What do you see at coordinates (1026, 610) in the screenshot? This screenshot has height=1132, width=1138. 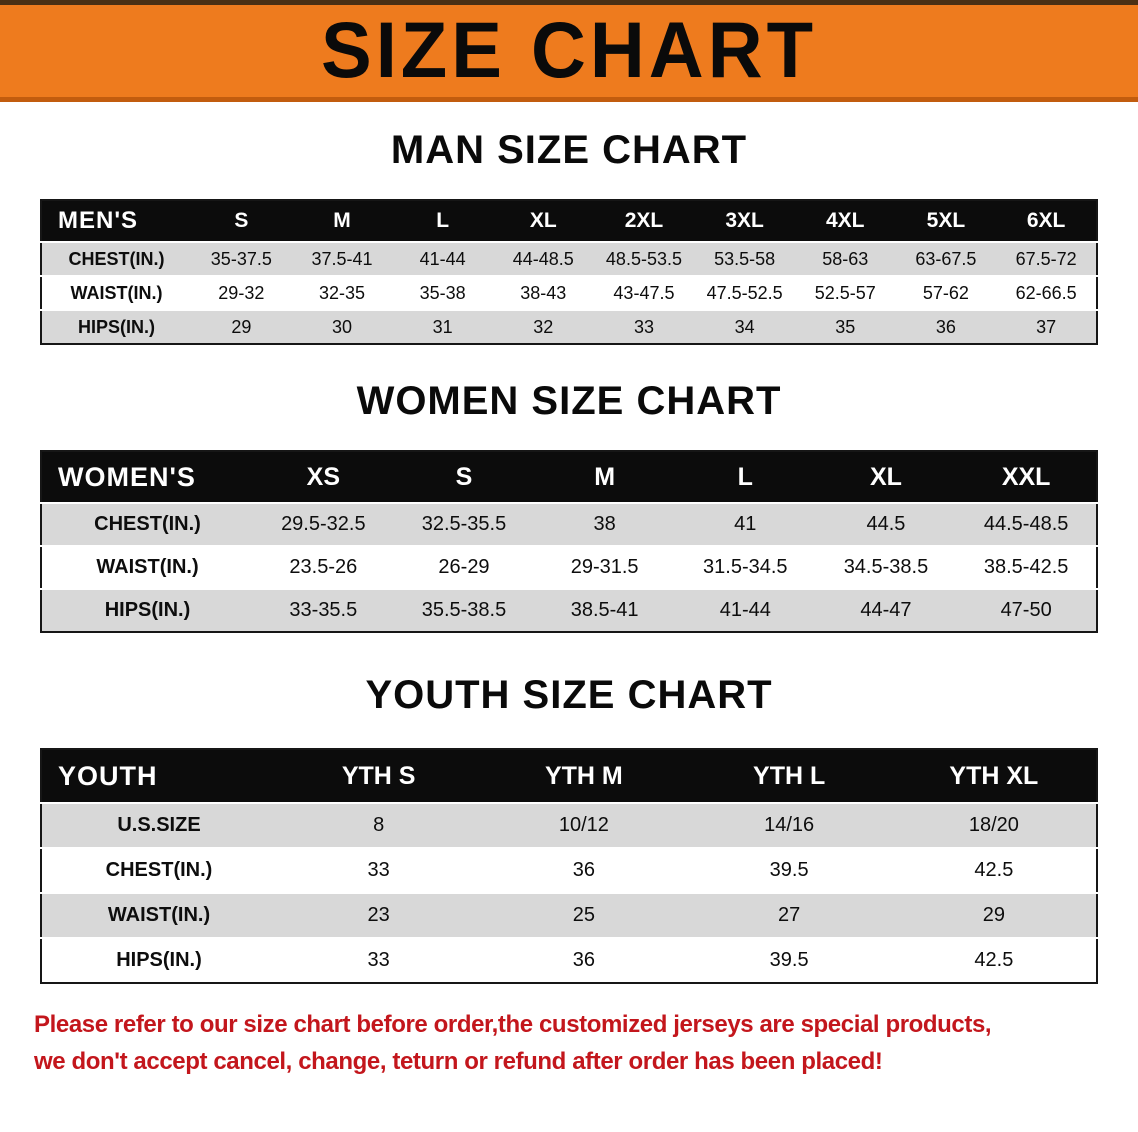 I see `size-value: 47-50` at bounding box center [1026, 610].